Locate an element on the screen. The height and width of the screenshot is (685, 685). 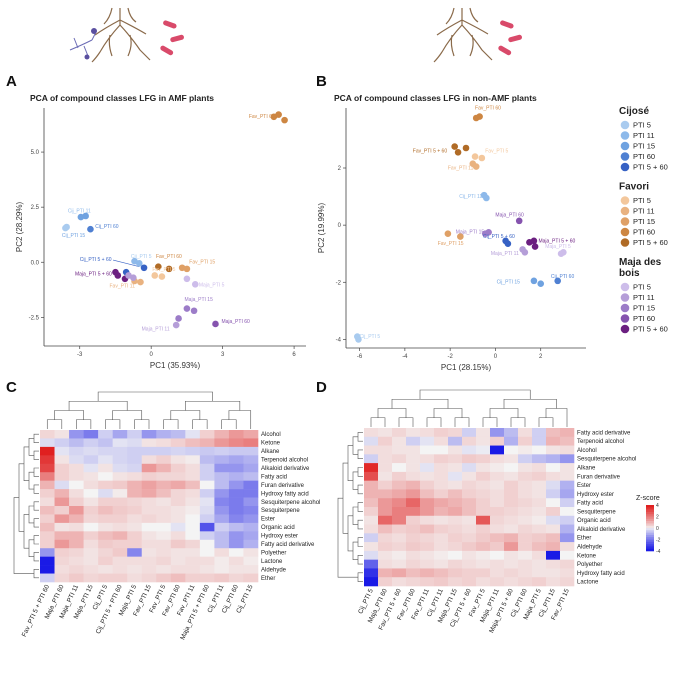
point-label: Fav_PTI 15 is located at coordinates (451, 244).